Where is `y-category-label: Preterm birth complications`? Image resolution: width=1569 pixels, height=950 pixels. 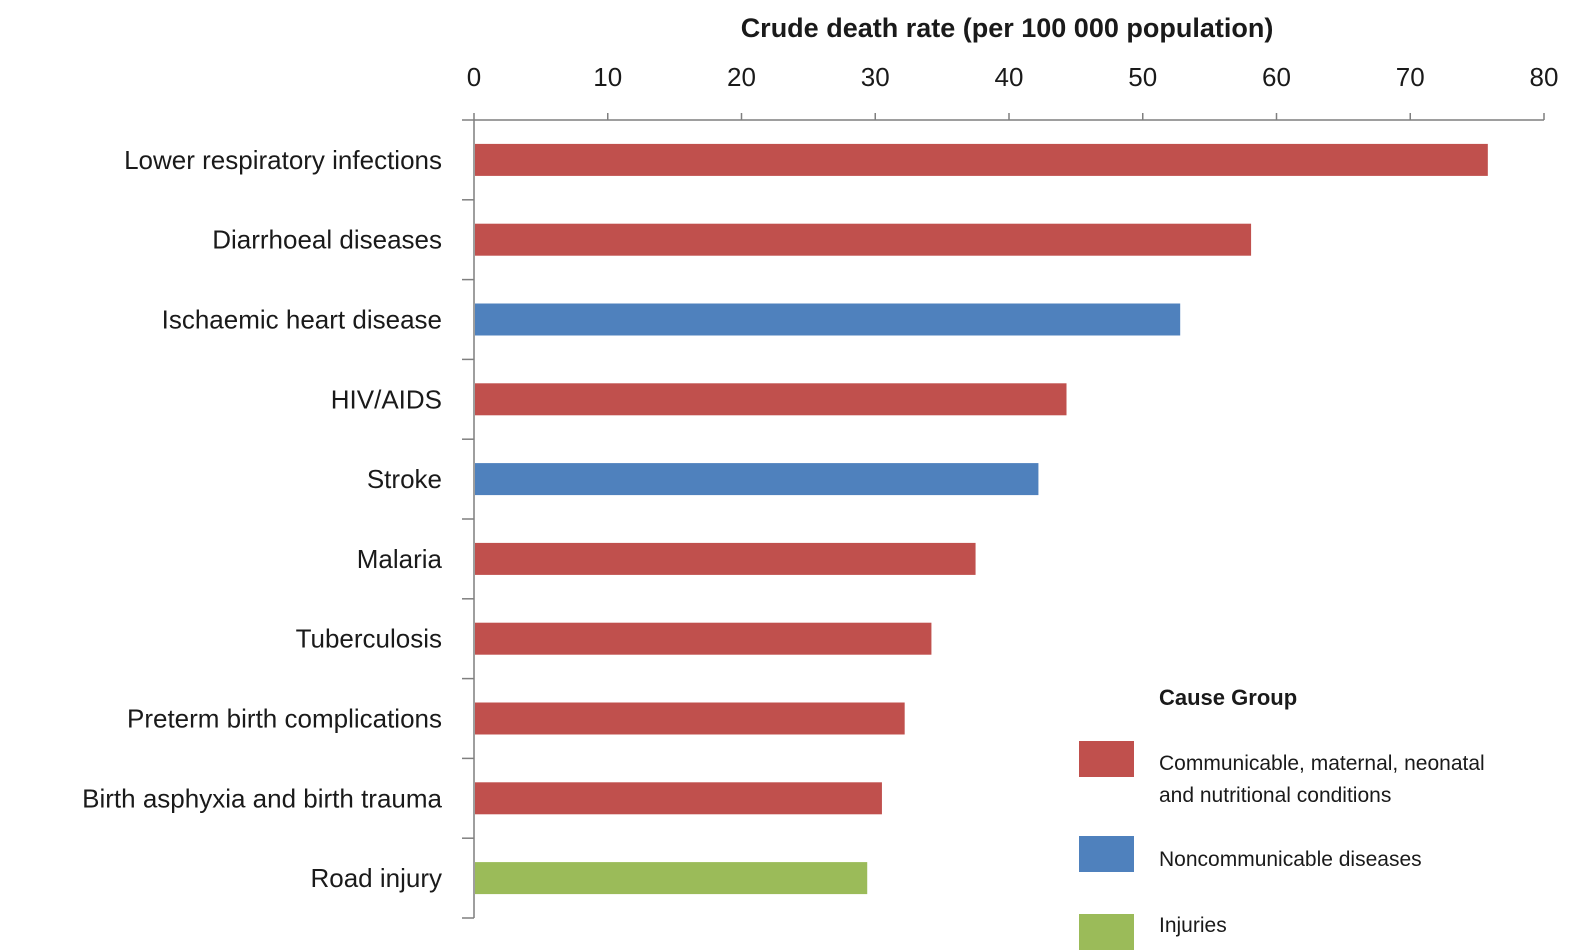 y-category-label: Preterm birth complications is located at coordinates (284, 719).